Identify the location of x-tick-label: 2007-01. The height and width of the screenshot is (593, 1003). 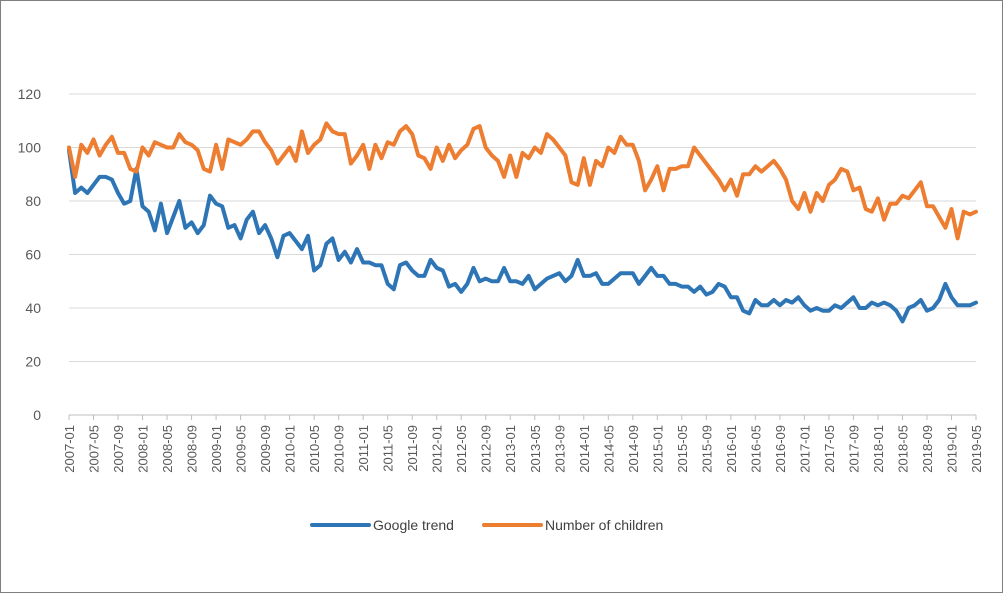
(69, 449).